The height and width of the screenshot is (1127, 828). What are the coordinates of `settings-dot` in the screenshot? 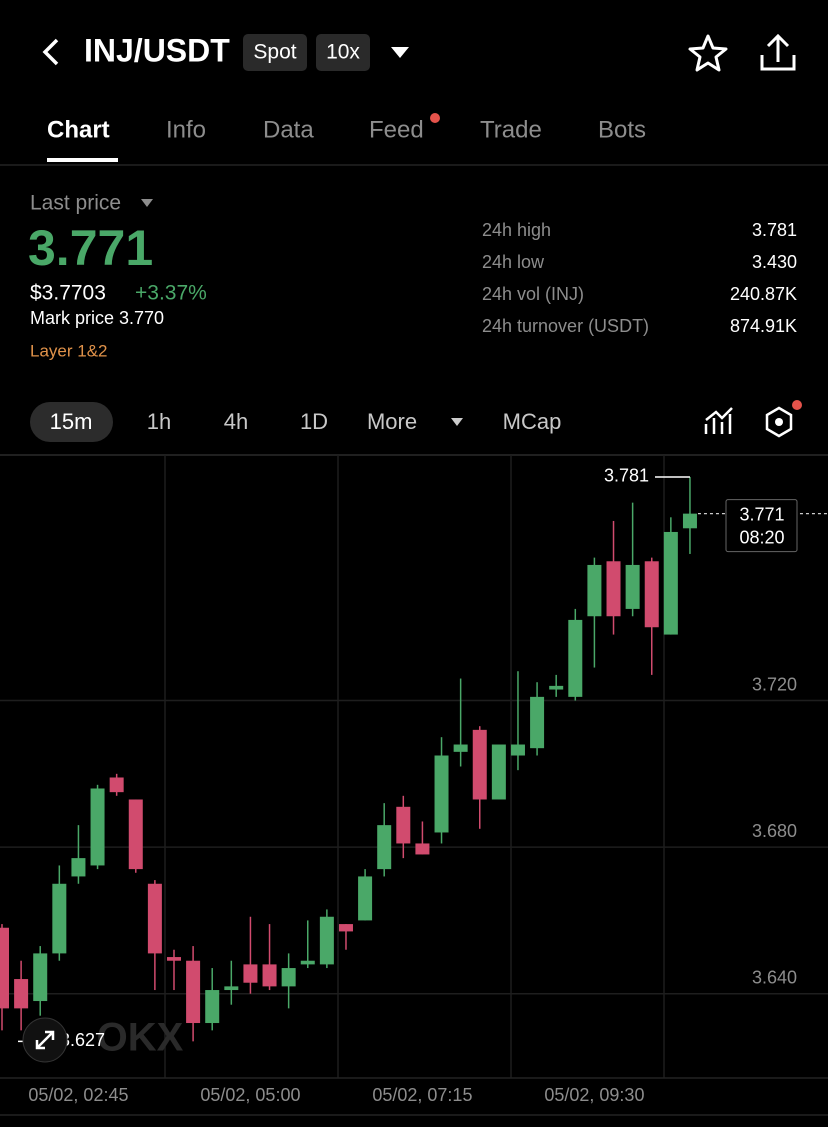 It's located at (779, 422).